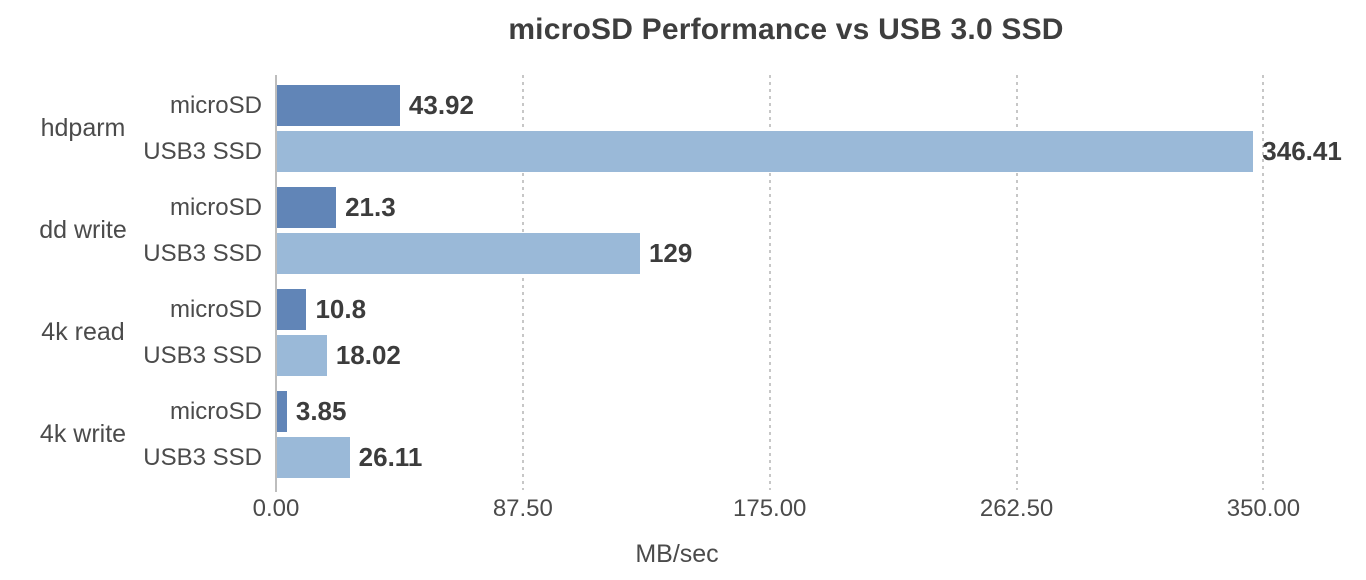 This screenshot has width=1366, height=580. I want to click on x-tick-label: 175.00, so click(770, 508).